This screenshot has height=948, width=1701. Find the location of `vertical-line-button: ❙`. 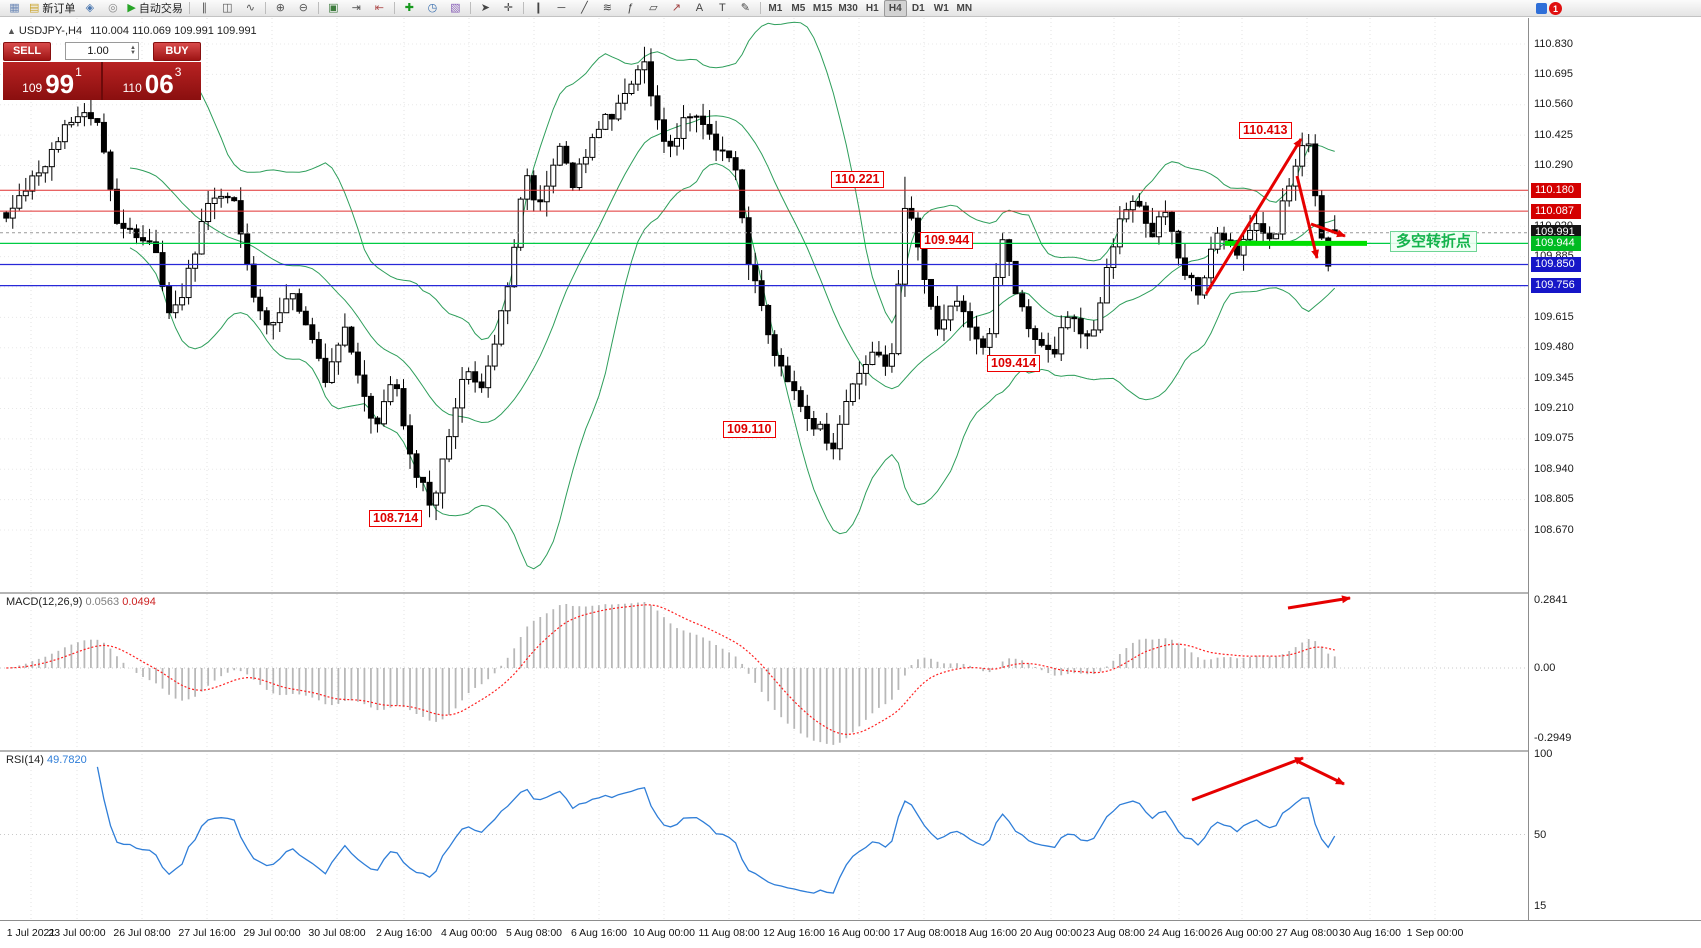

vertical-line-button: ❙ is located at coordinates (538, 8).